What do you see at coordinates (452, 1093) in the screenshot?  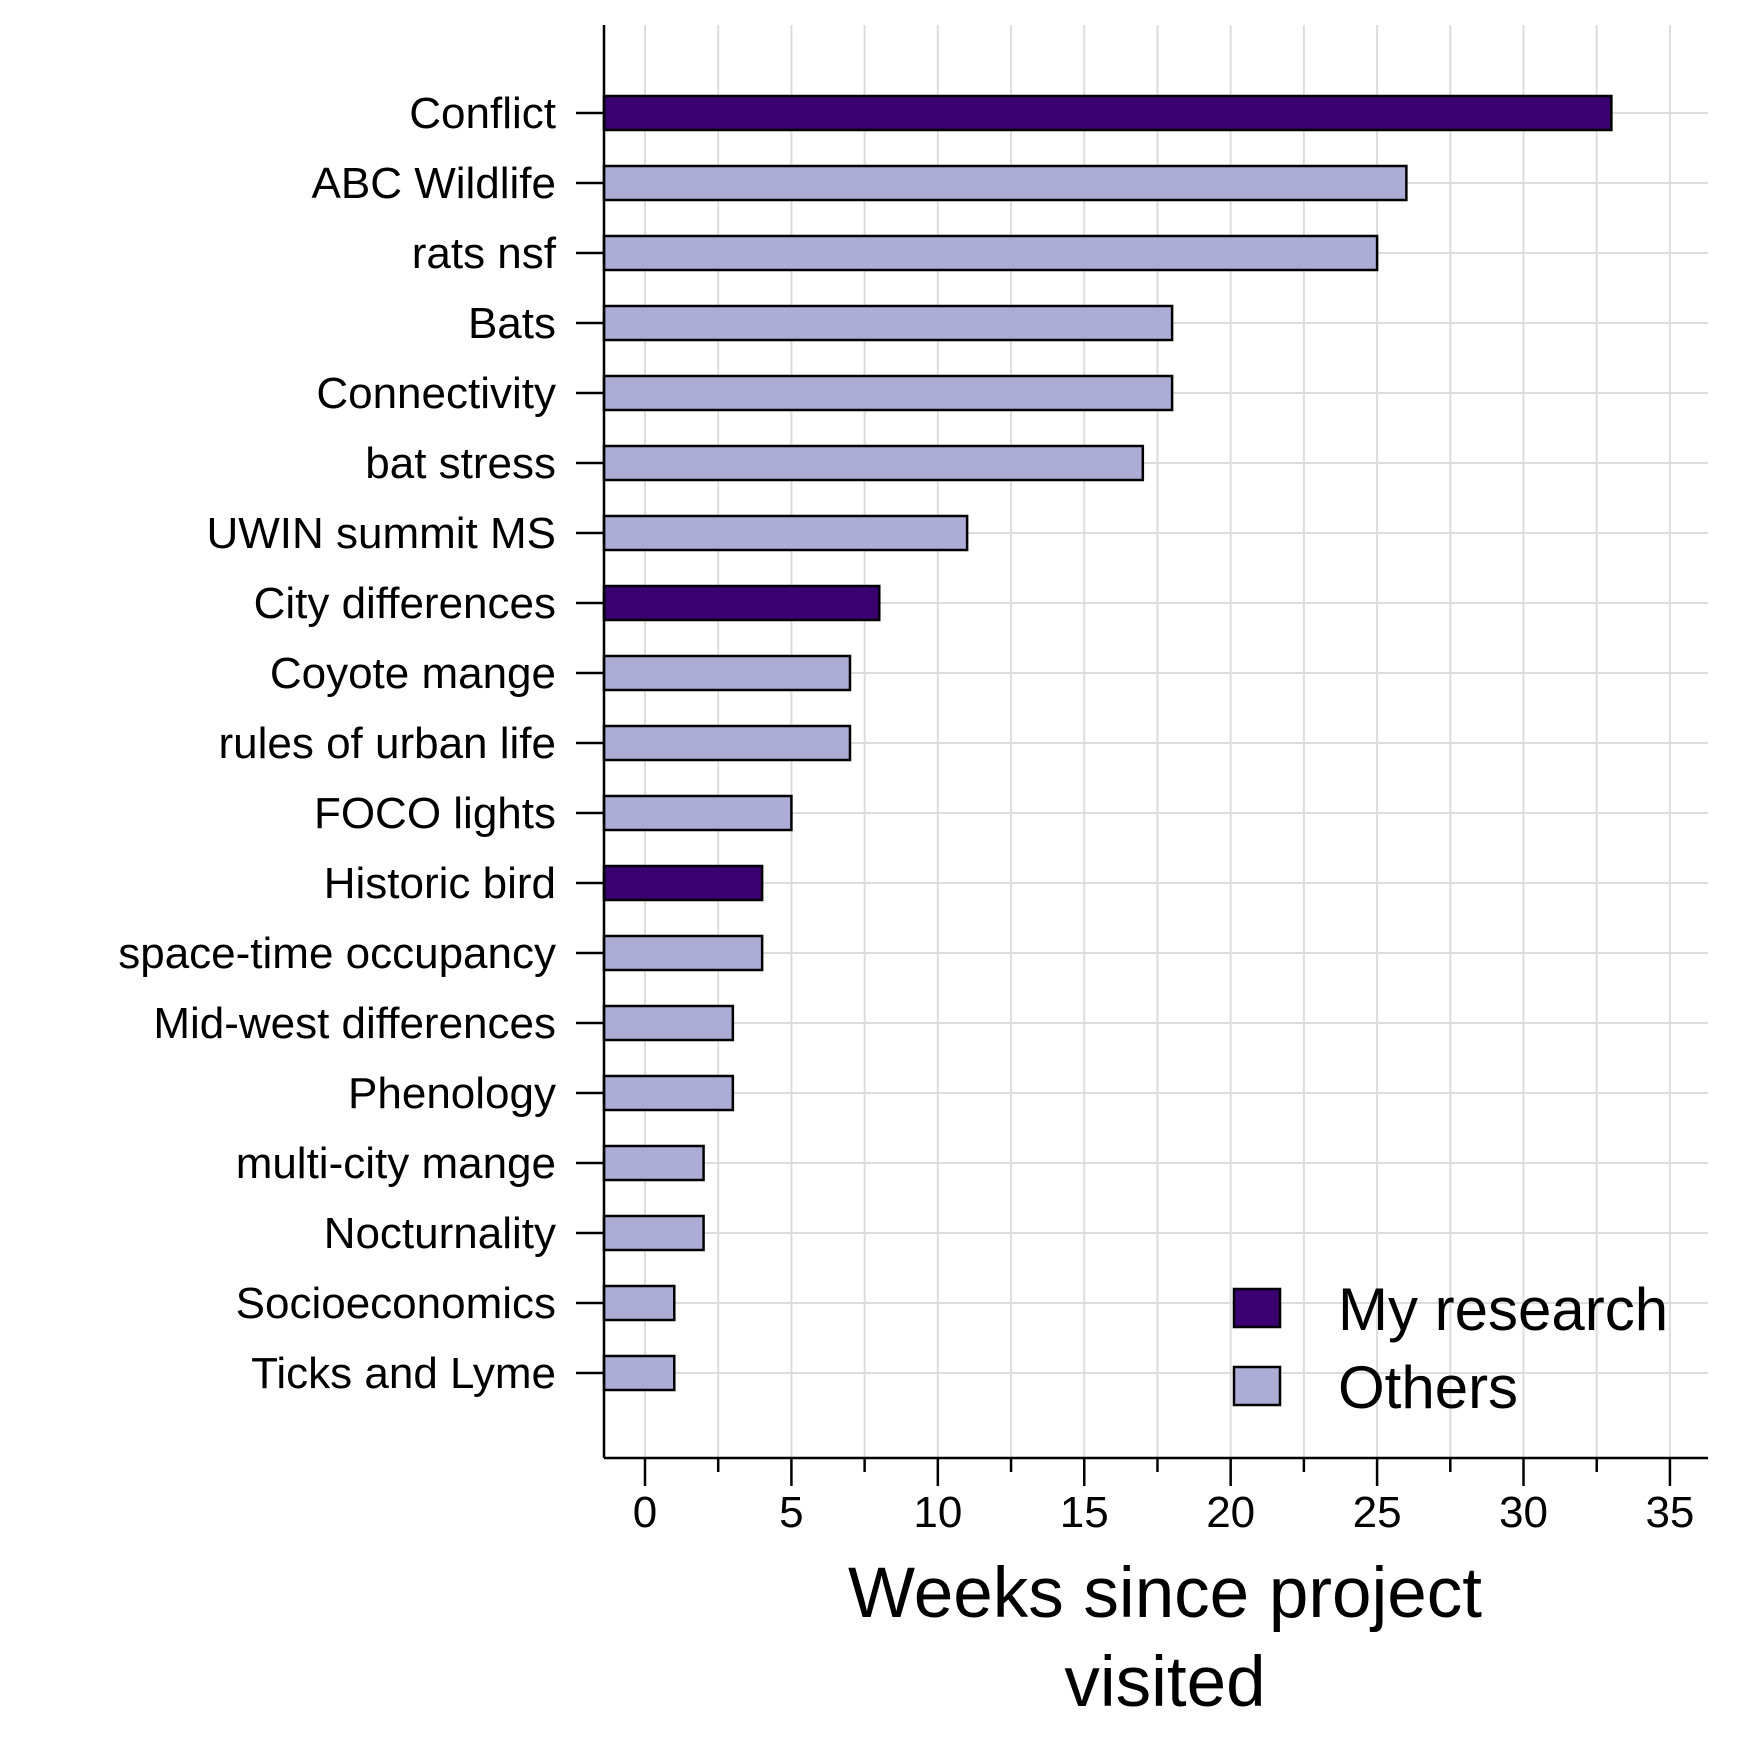 I see `y-tick-label: Phenology` at bounding box center [452, 1093].